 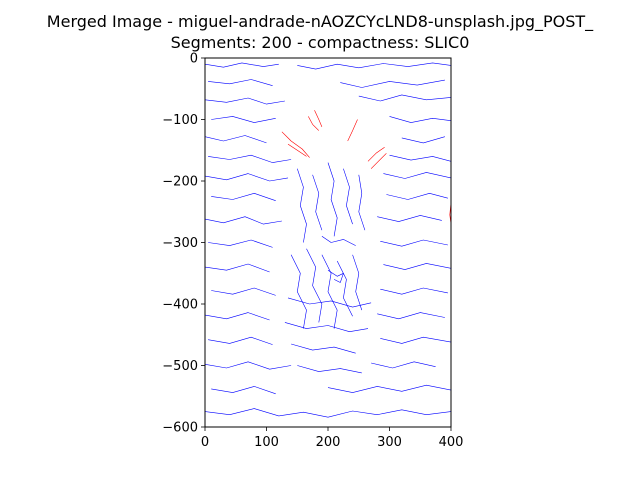 I want to click on x-tick-label: 0, so click(x=205, y=442).